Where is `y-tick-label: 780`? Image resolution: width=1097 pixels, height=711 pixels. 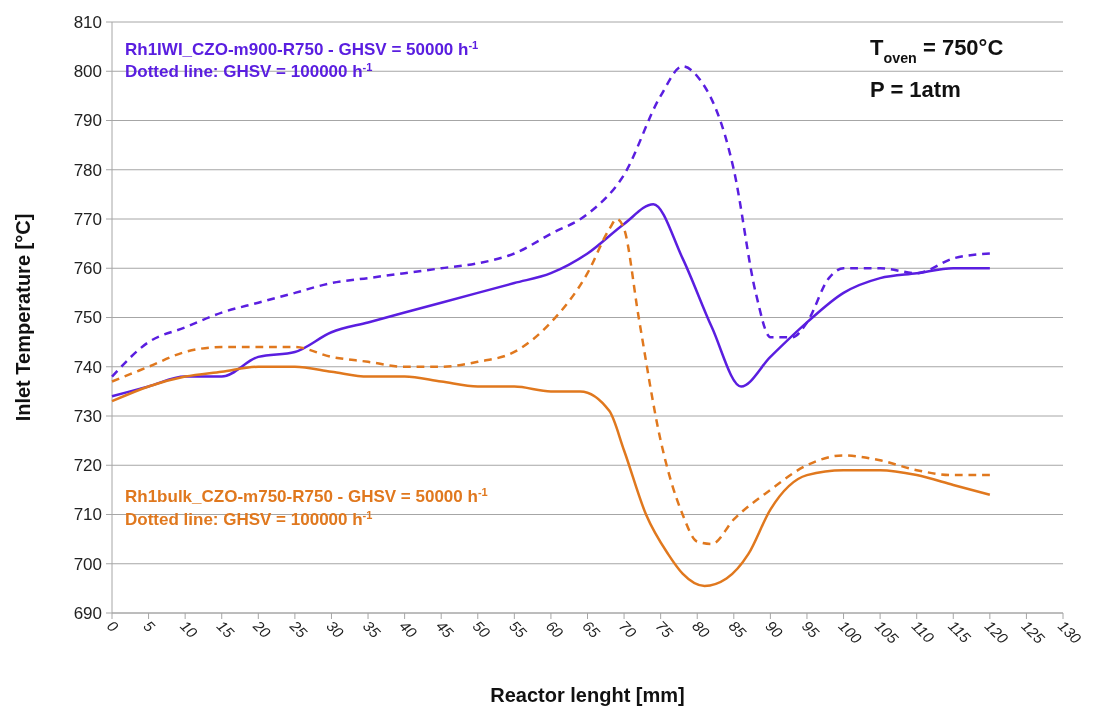 y-tick-label: 780 is located at coordinates (87, 170).